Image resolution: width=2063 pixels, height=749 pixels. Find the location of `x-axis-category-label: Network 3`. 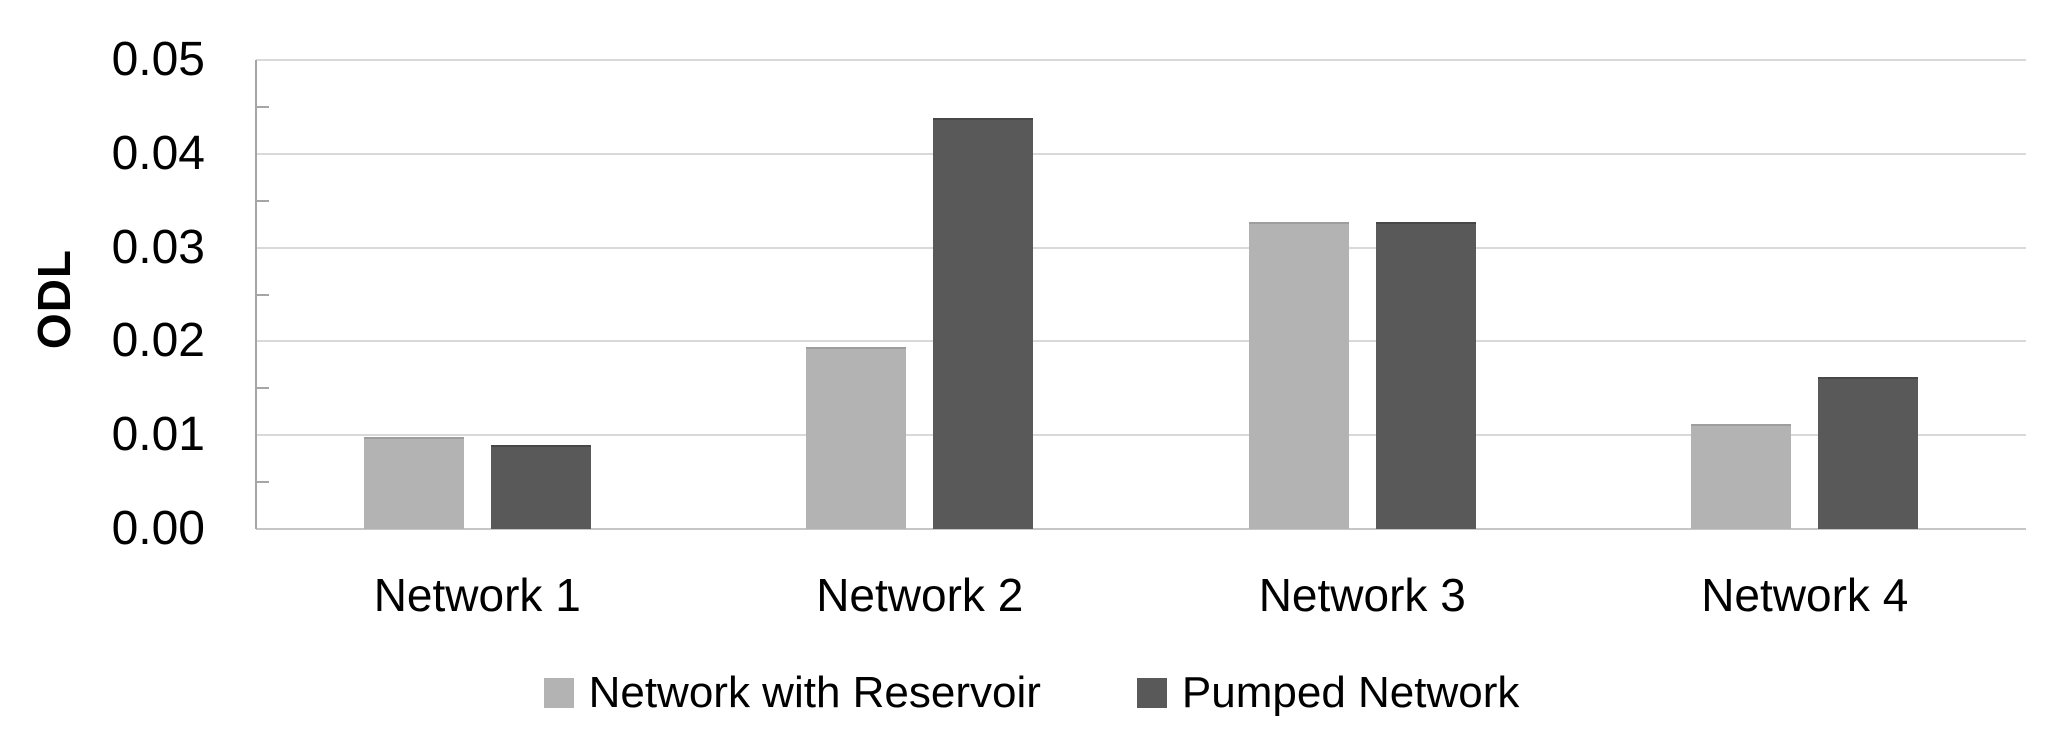

x-axis-category-label: Network 3 is located at coordinates (1362, 595).